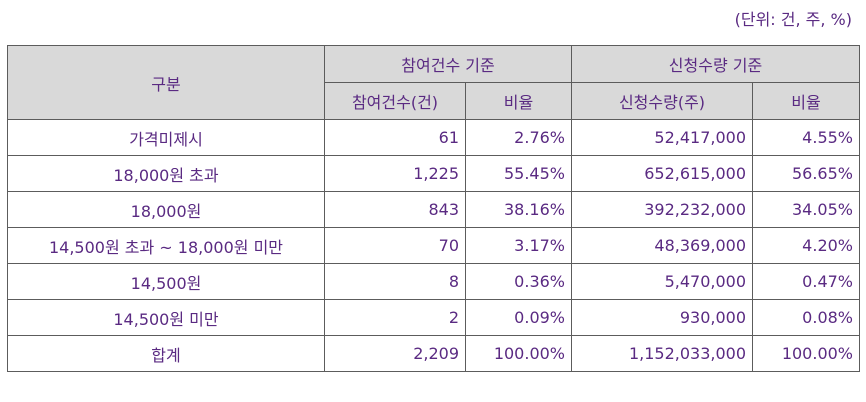  What do you see at coordinates (806, 317) in the screenshot?
I see `row-subscription-ratio: 0.08%` at bounding box center [806, 317].